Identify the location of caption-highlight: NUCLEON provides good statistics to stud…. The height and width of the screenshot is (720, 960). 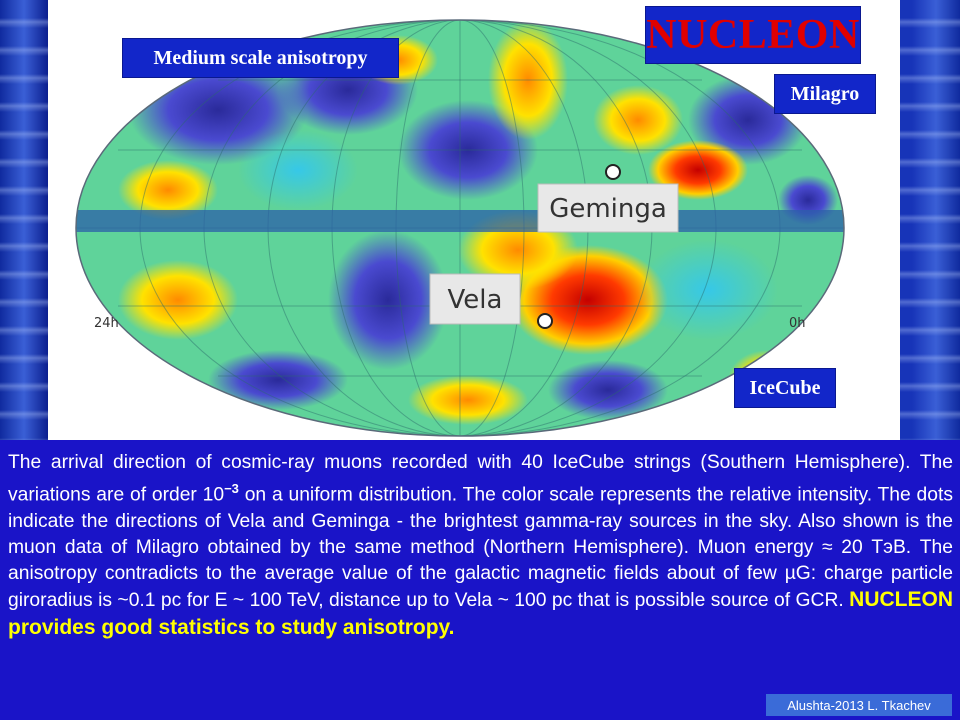
(480, 613).